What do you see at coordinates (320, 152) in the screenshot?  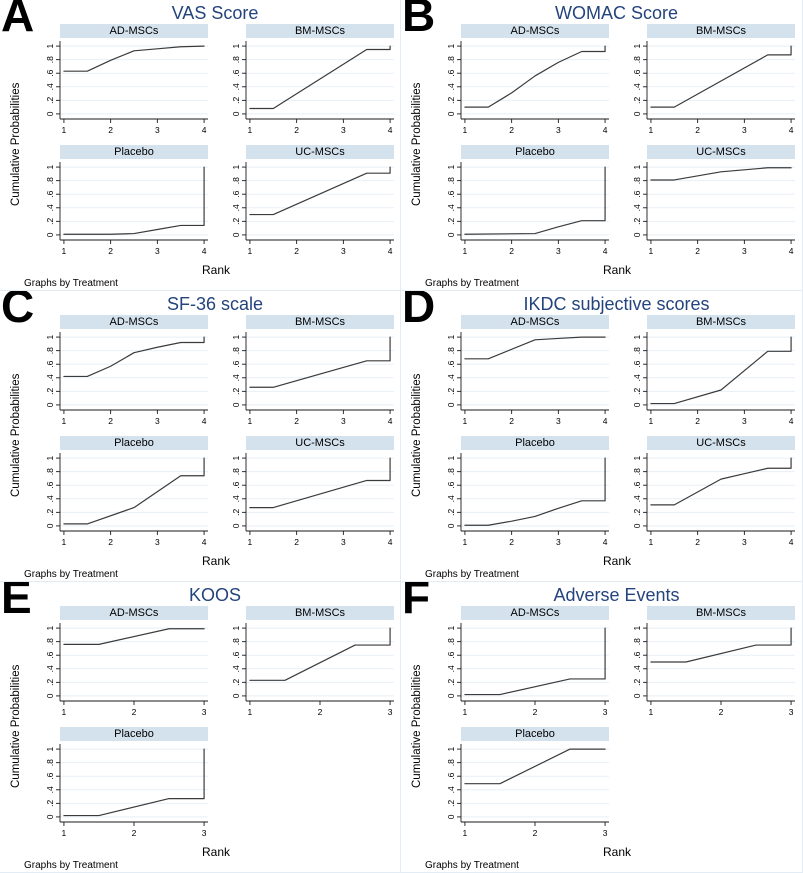 I see `subplot-header: UC-MSCs` at bounding box center [320, 152].